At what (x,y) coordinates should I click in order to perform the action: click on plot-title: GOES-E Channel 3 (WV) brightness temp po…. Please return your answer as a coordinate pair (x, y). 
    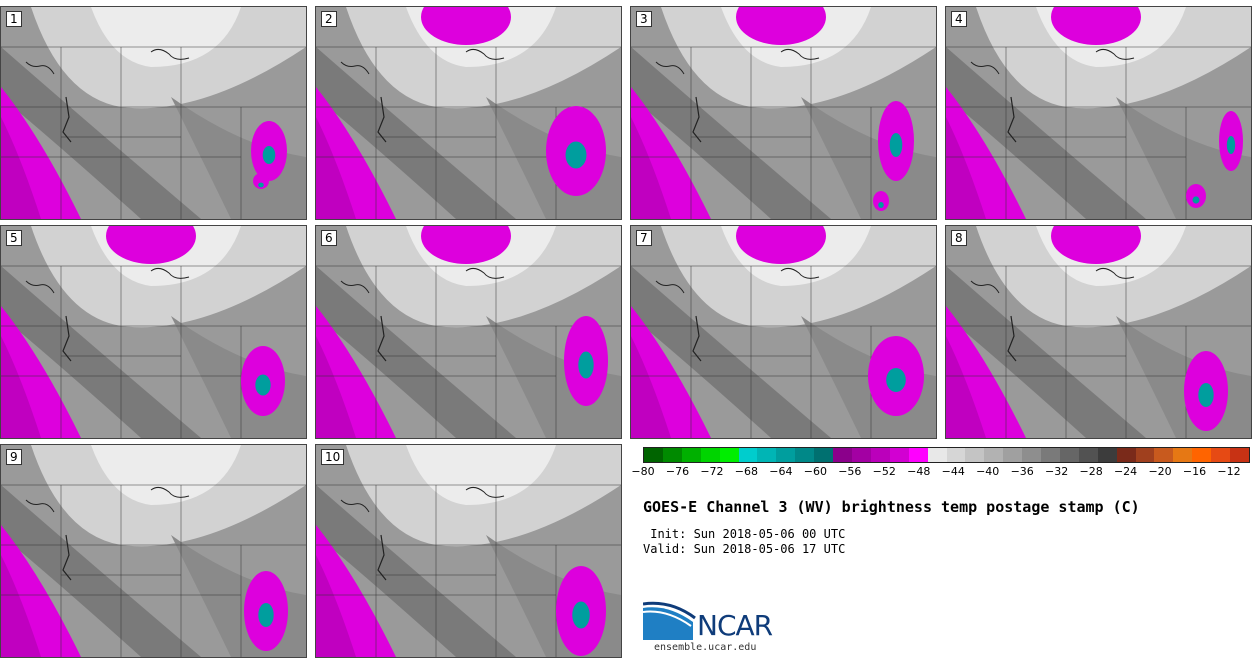
    Looking at the image, I should click on (891, 507).